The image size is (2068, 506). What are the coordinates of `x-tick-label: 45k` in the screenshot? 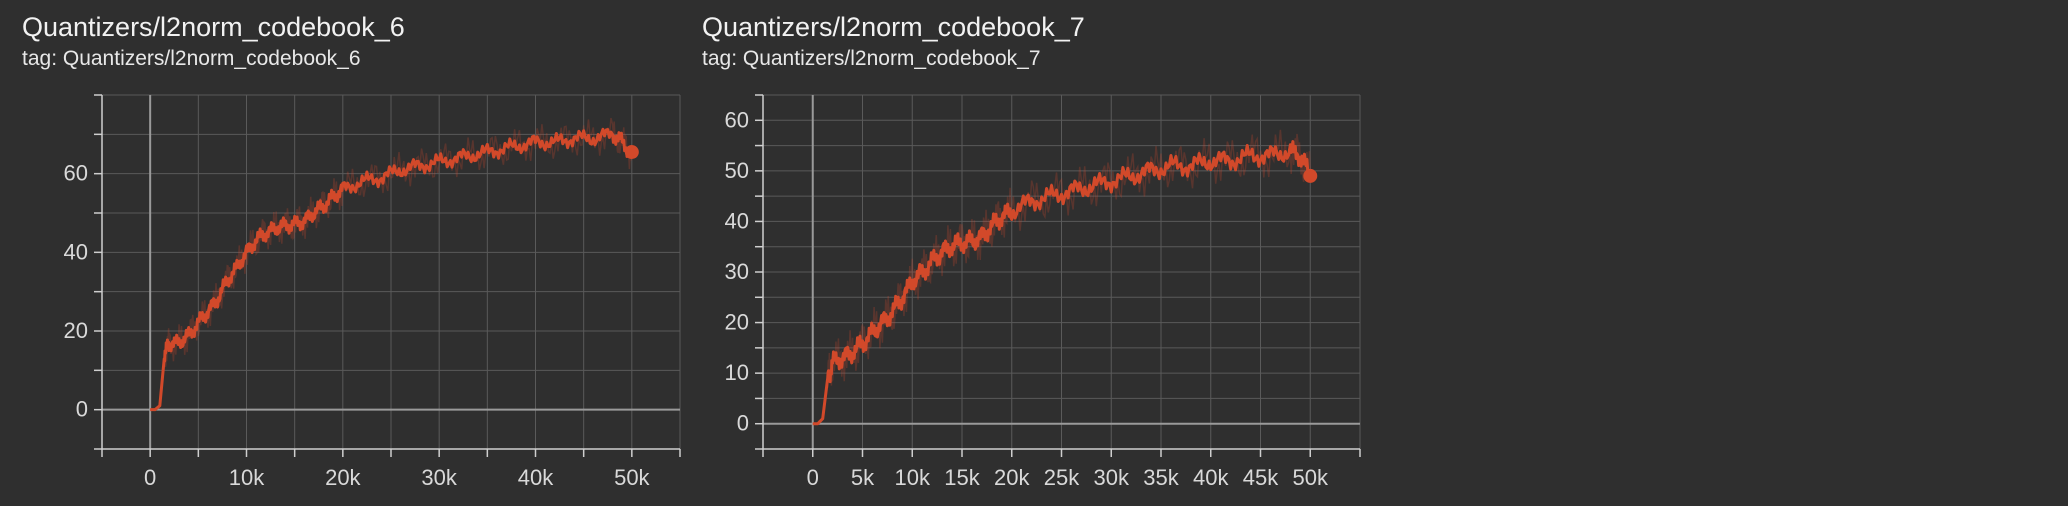 It's located at (1261, 477).